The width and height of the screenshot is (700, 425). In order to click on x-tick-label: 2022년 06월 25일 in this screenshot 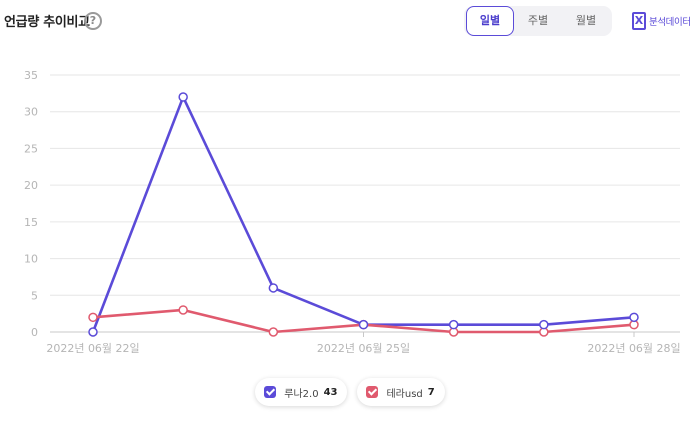, I will do `click(363, 348)`.